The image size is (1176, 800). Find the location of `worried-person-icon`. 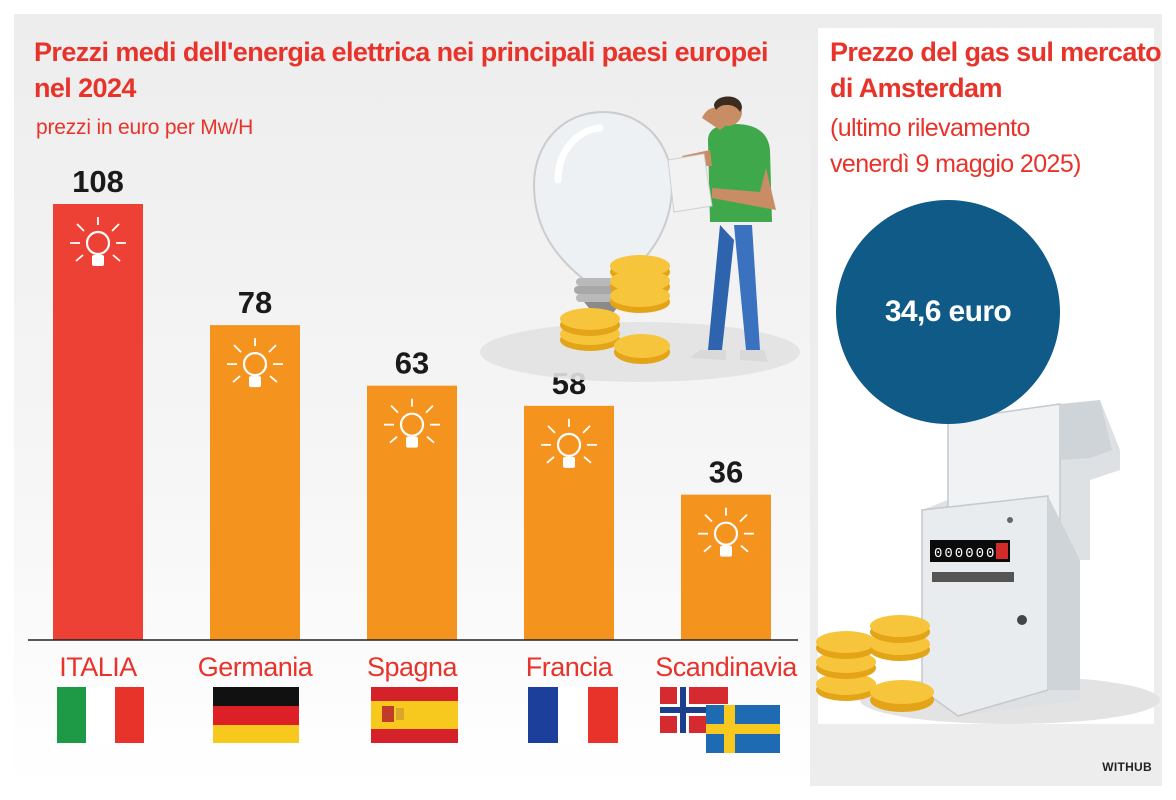

worried-person-icon is located at coordinates (721, 229).